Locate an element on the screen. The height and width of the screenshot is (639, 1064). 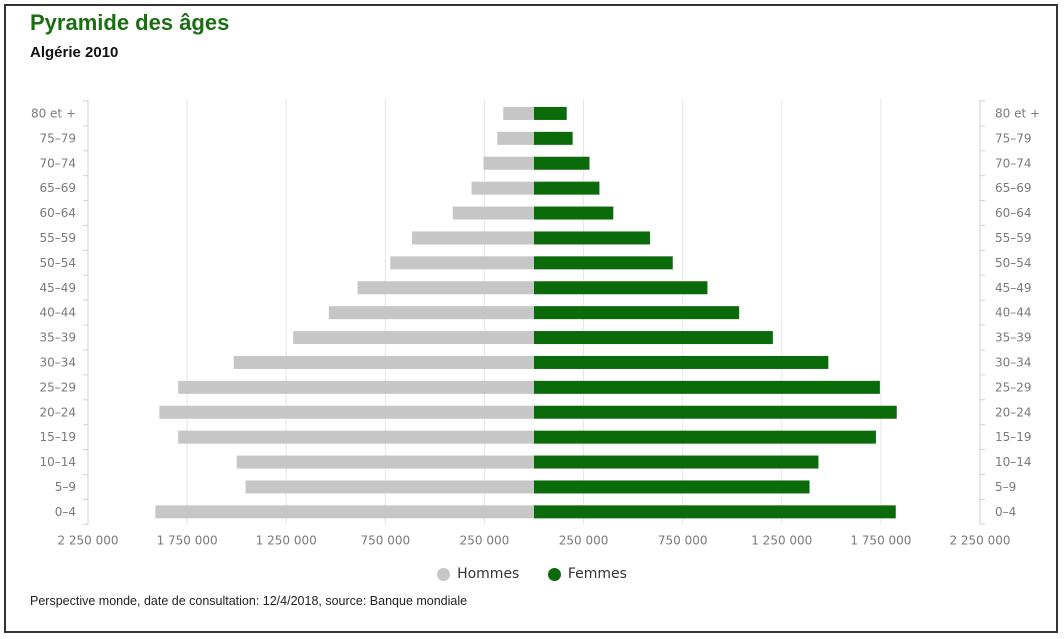
chart-subtitle: Algérie 2010 is located at coordinates (74, 52).